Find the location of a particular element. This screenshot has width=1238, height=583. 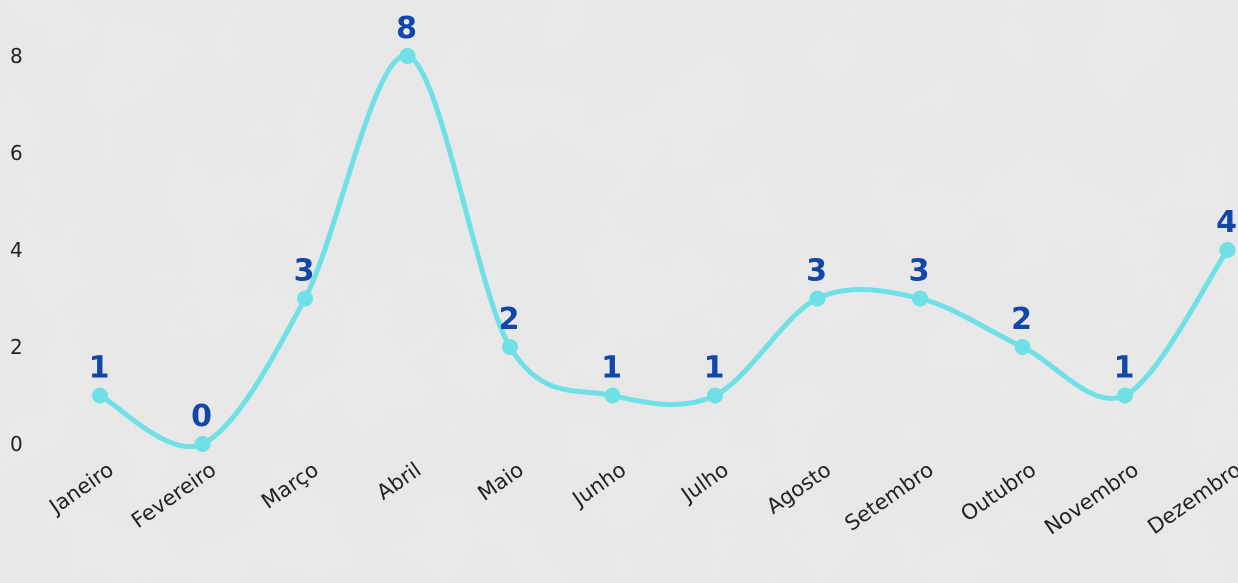

y-axis: 0 2 4 6 8 is located at coordinates (16, 250).